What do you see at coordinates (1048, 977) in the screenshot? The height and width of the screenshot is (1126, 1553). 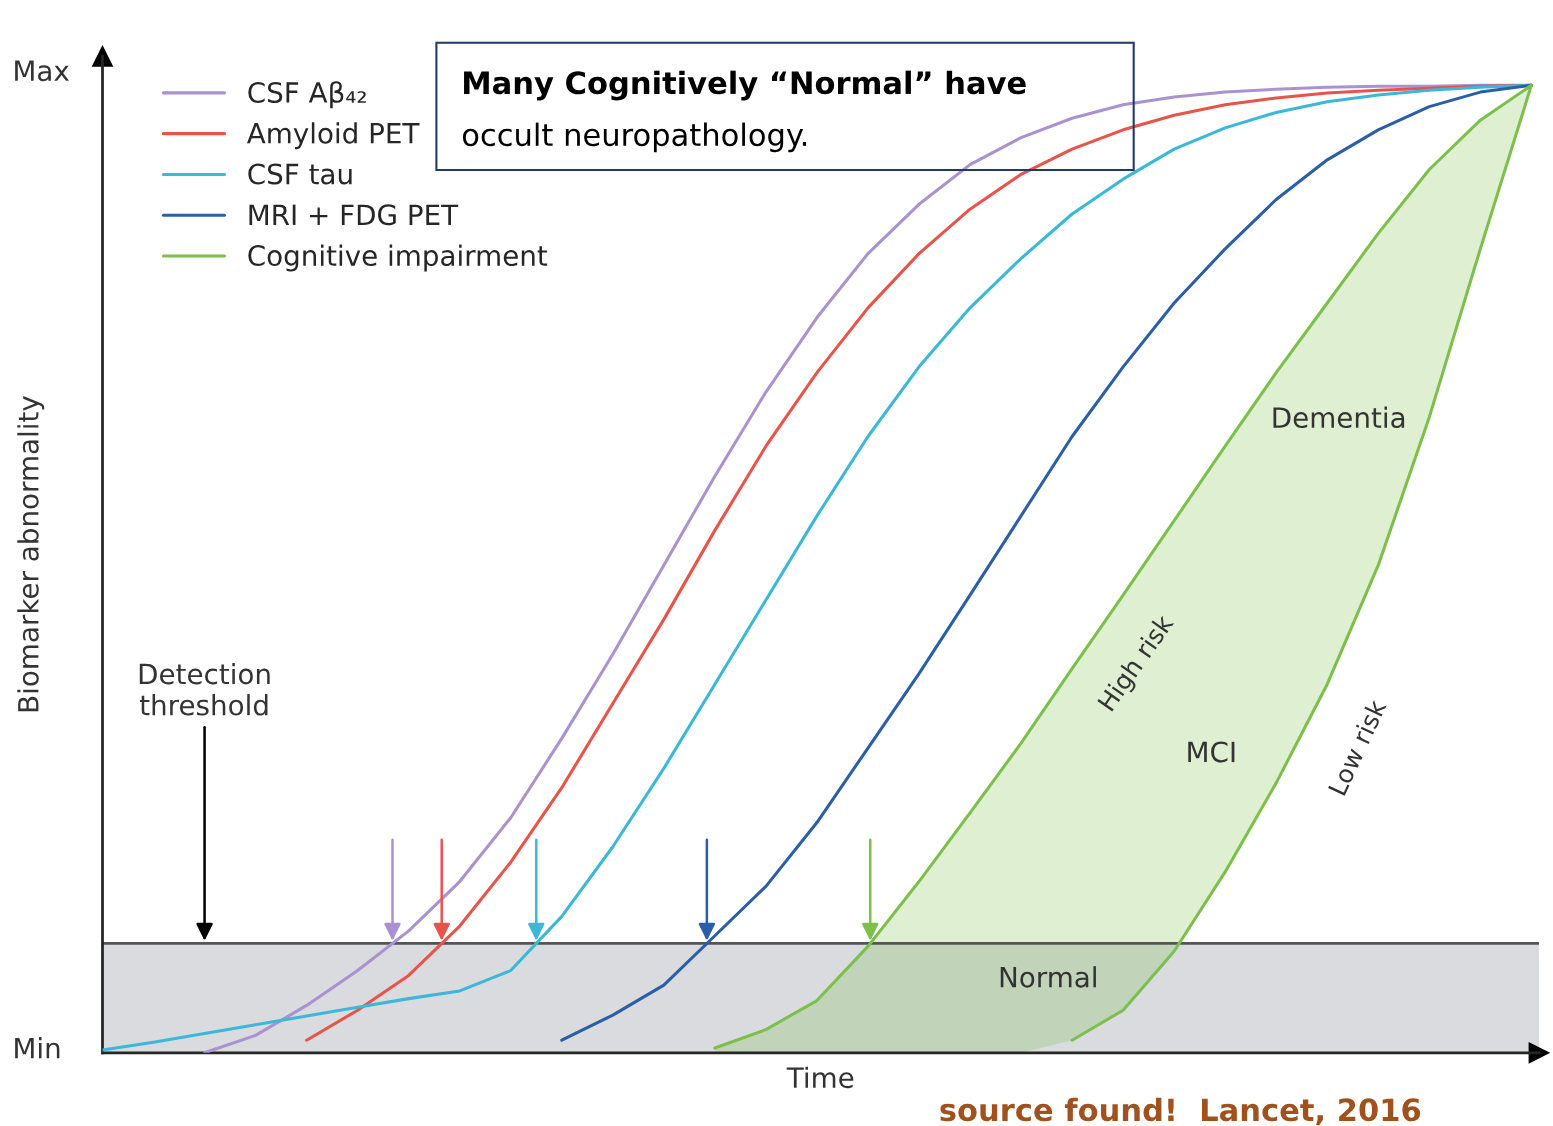 I see `annotation: Normal` at bounding box center [1048, 977].